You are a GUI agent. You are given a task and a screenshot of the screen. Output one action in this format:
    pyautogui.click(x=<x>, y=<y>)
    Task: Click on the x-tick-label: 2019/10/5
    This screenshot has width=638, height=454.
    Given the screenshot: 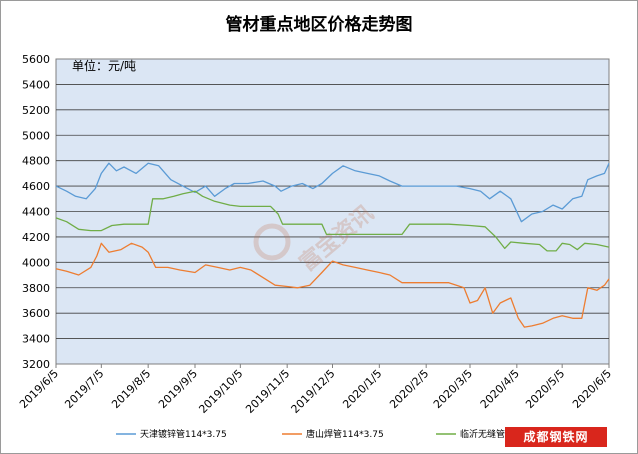 What is the action you would take?
    pyautogui.click(x=220, y=391)
    